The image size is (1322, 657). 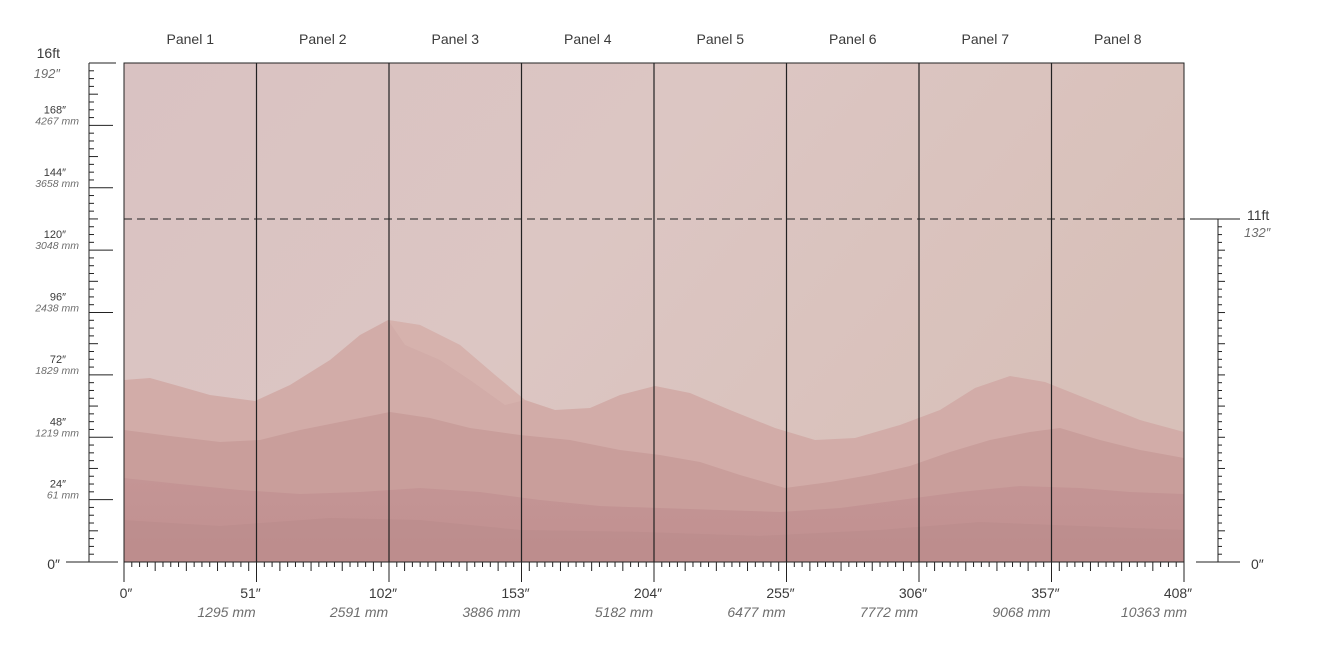 I want to click on left-mm-label: 61 mm, so click(x=63, y=496).